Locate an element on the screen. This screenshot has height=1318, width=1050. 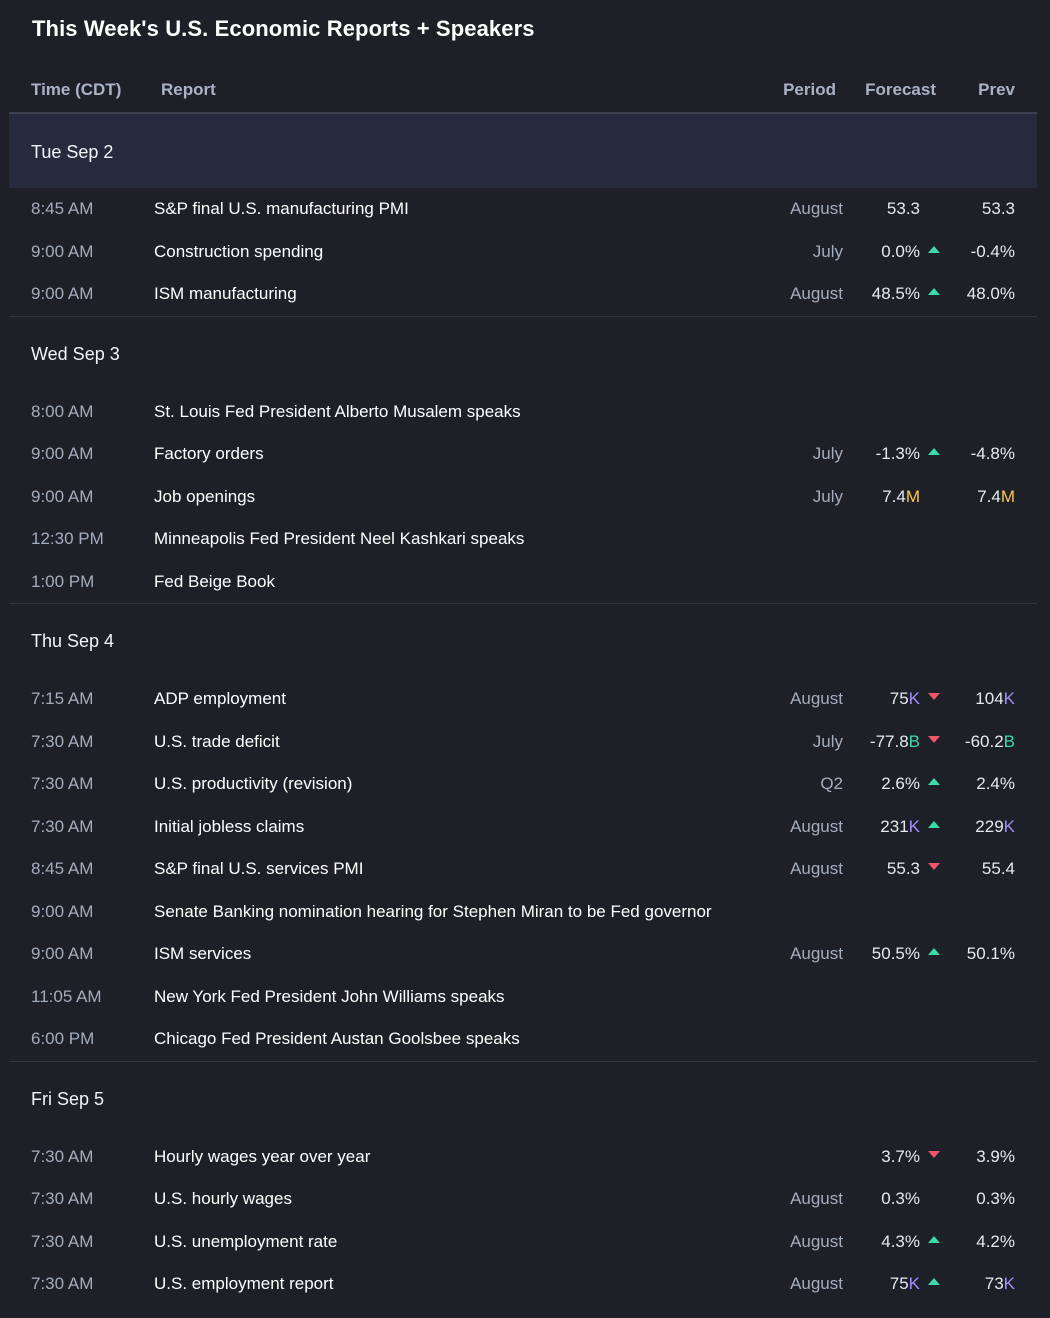
row-report: Factory orders is located at coordinates (209, 453).